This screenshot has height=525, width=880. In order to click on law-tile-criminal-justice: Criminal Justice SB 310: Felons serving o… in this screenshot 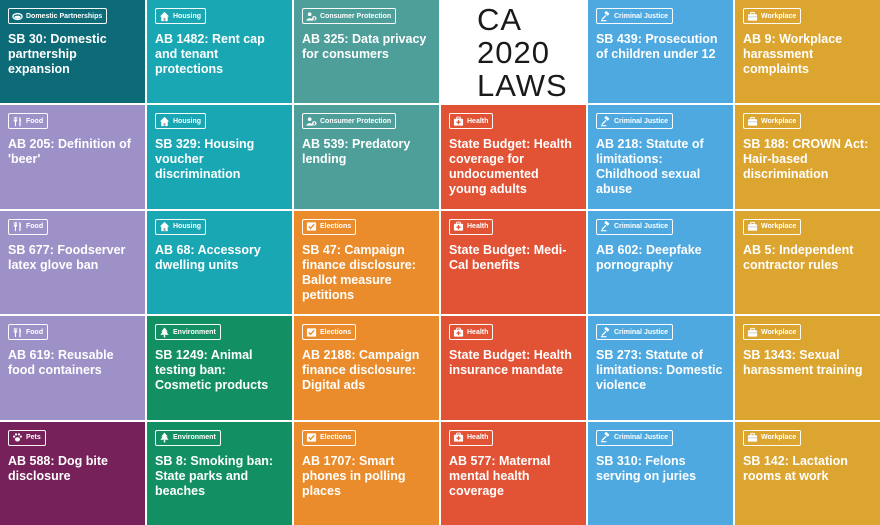, I will do `click(660, 473)`.